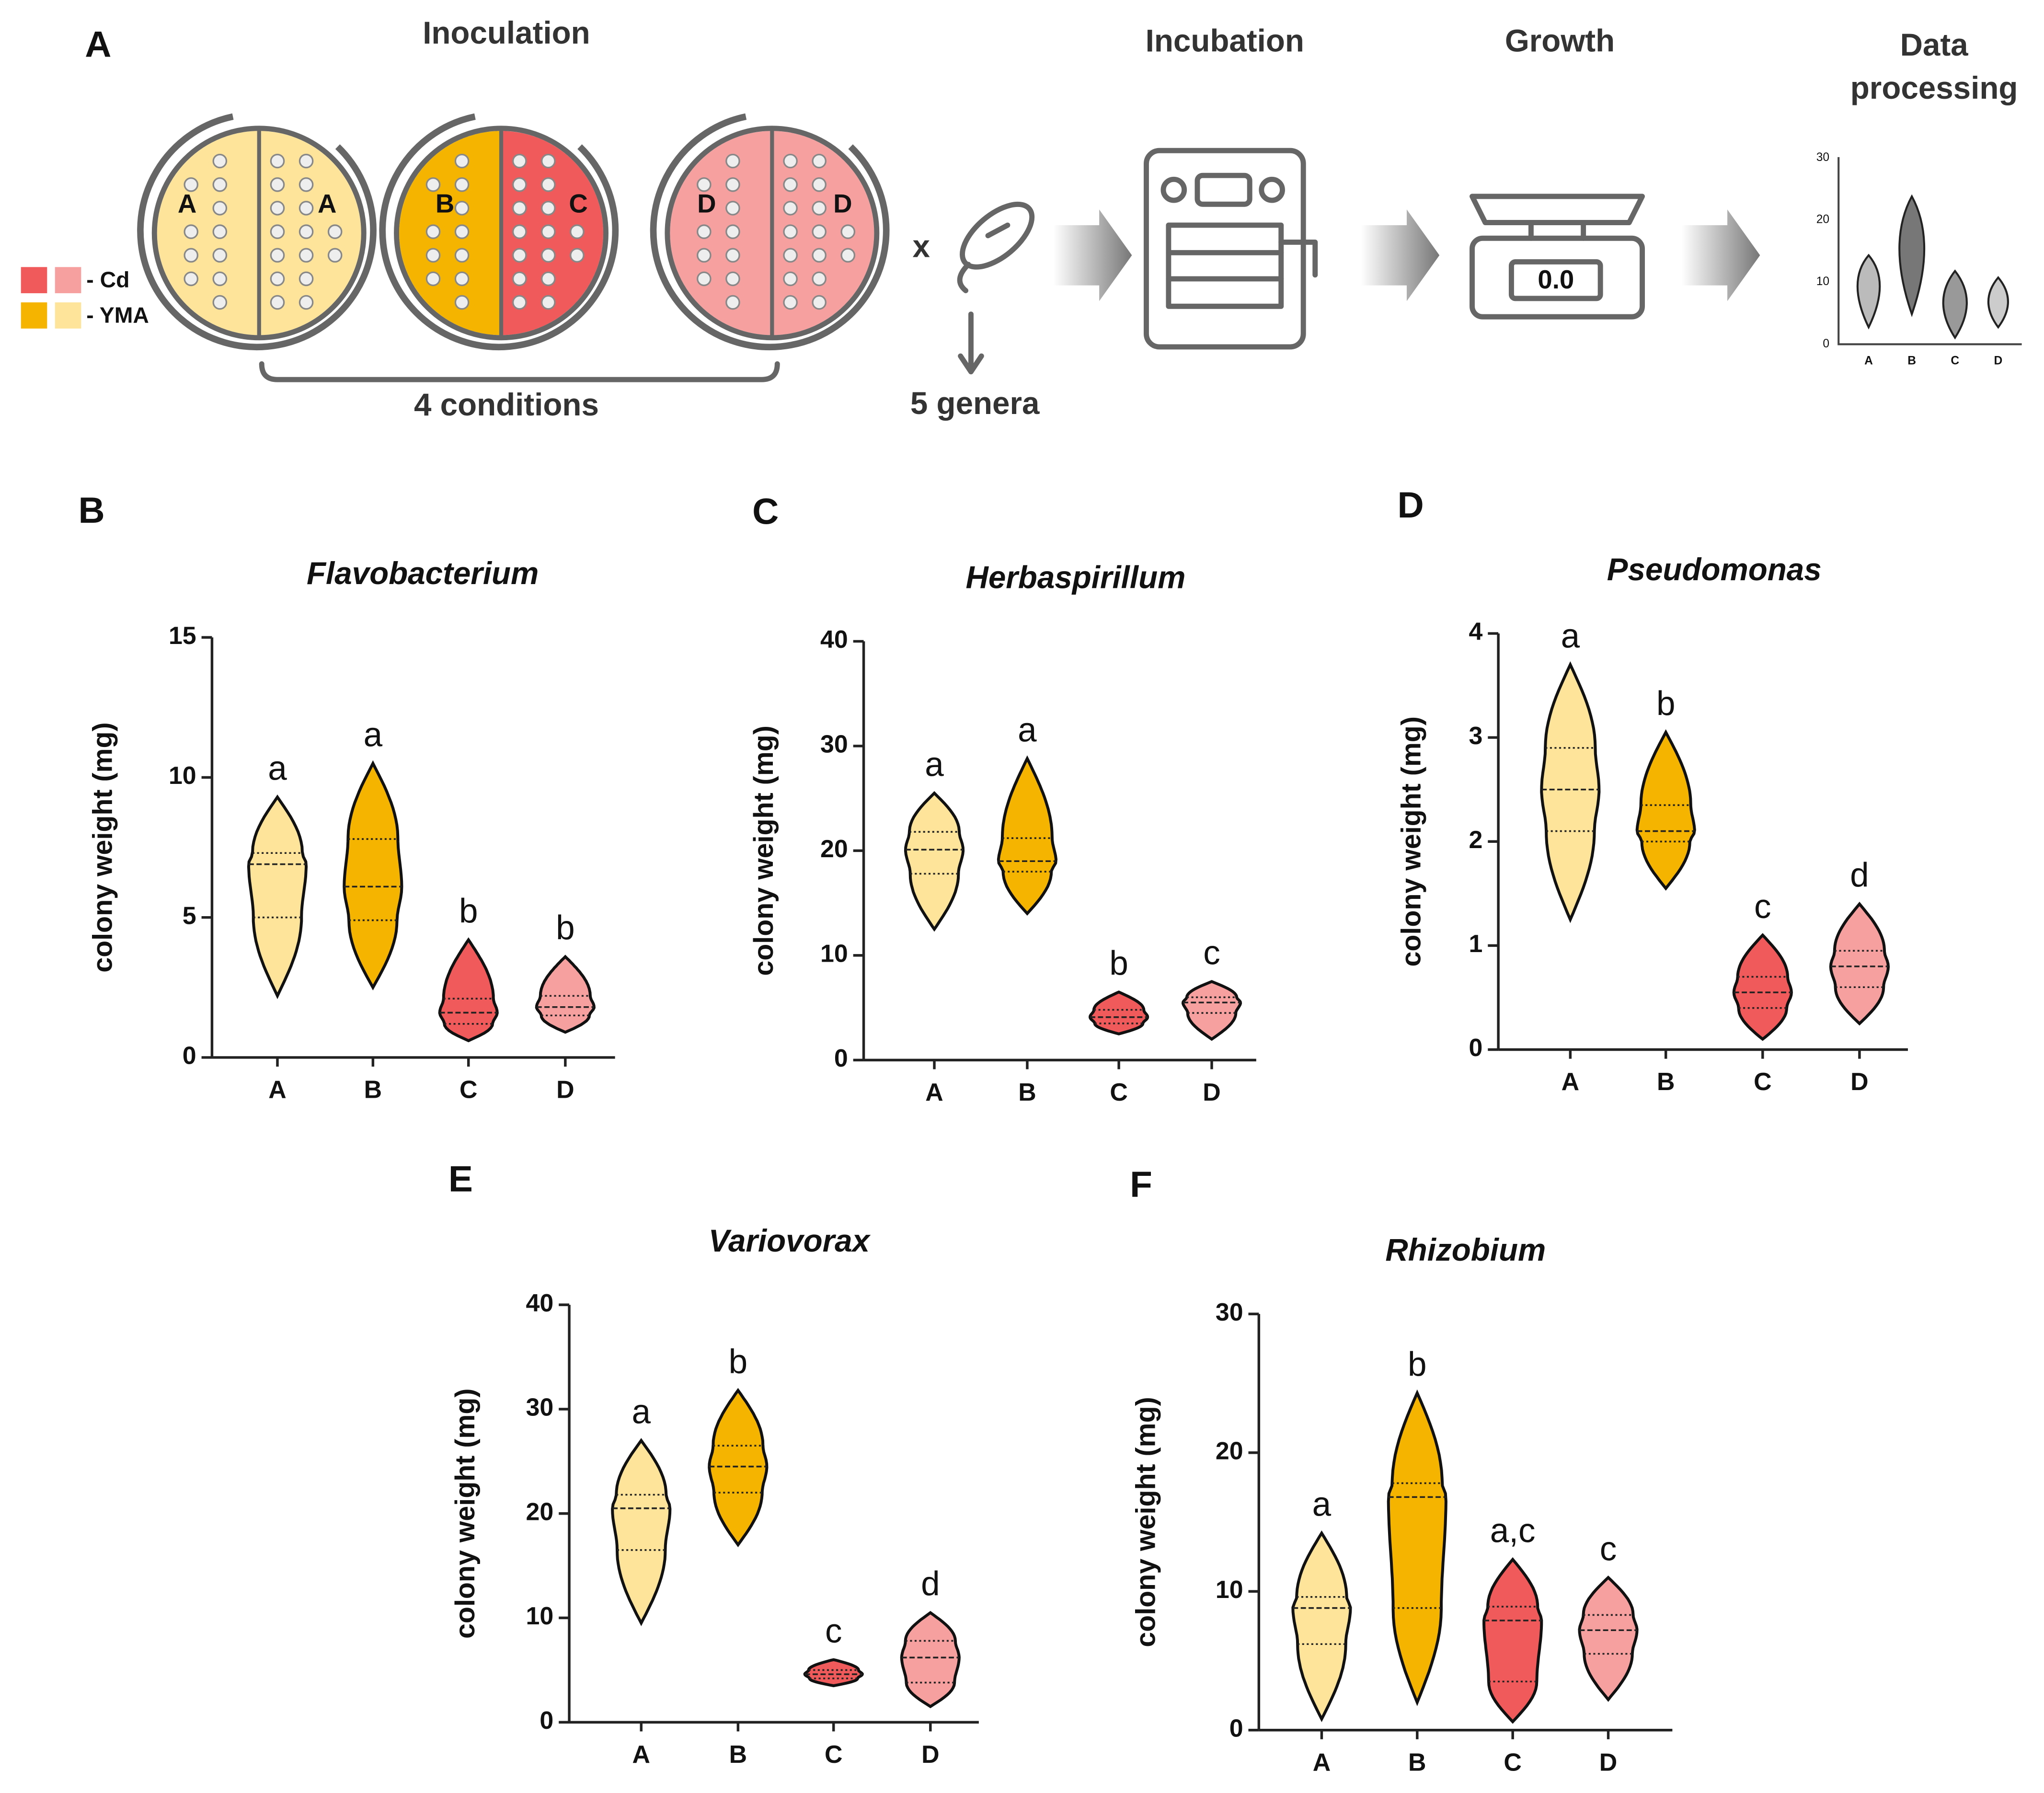 Image resolution: width=2044 pixels, height=1793 pixels. Describe the element at coordinates (461, 1179) in the screenshot. I see `panel-letter: E` at that location.